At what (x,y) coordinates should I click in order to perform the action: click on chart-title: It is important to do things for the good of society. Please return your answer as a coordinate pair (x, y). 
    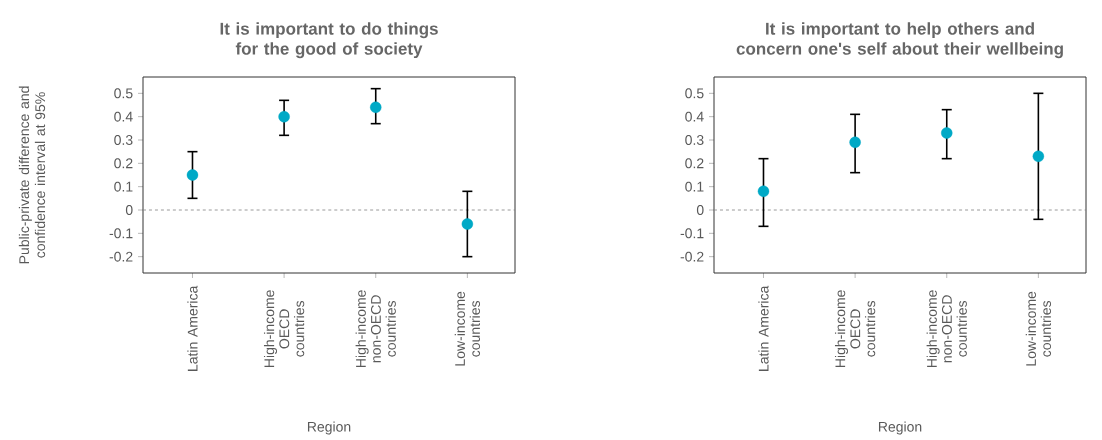
    Looking at the image, I should click on (329, 40).